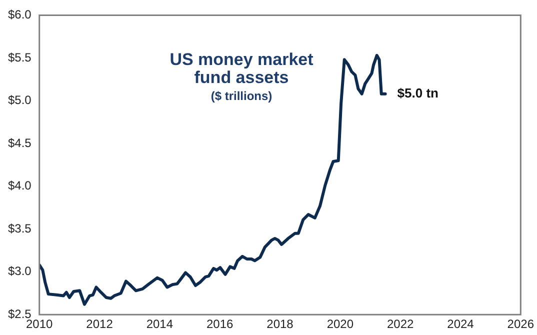 This screenshot has height=335, width=537. Describe the element at coordinates (241, 96) in the screenshot. I see `text: ($ trillions)` at that location.